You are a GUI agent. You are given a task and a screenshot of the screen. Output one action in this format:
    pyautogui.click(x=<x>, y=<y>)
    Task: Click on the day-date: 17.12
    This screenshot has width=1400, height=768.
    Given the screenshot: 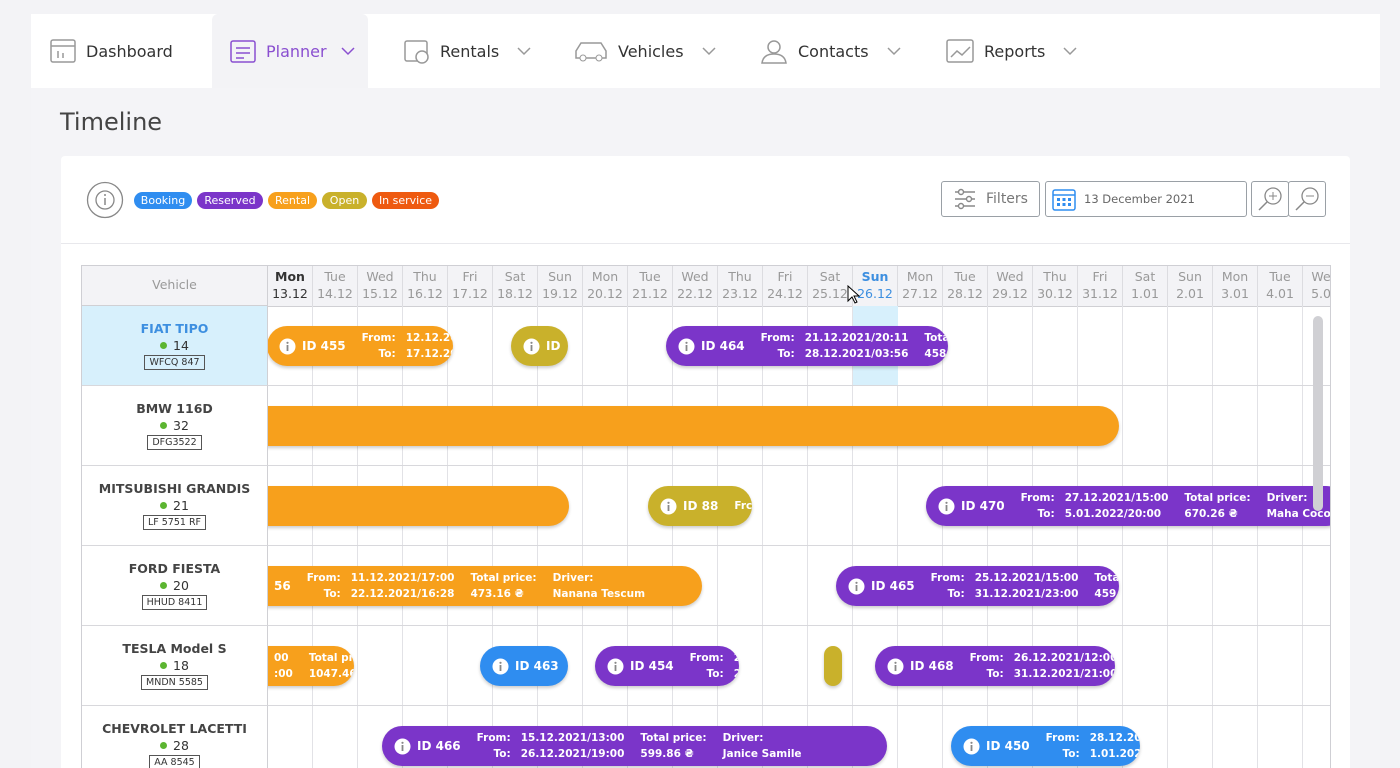 What is the action you would take?
    pyautogui.click(x=470, y=293)
    